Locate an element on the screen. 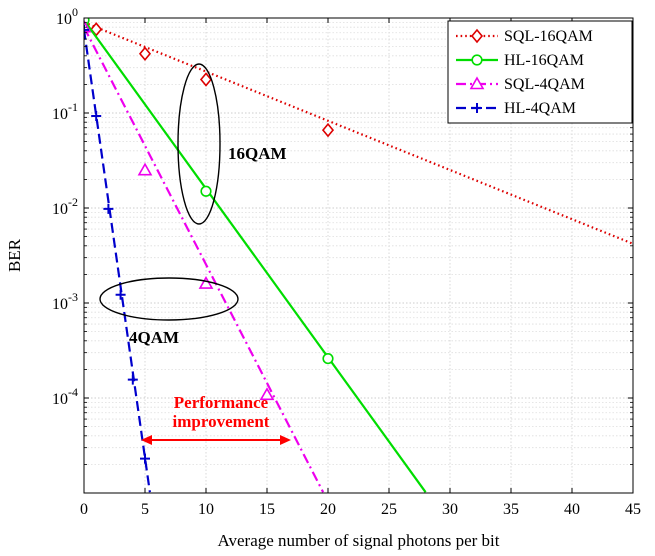  legend-label-hl-16qam: HL-16QAM is located at coordinates (544, 60).